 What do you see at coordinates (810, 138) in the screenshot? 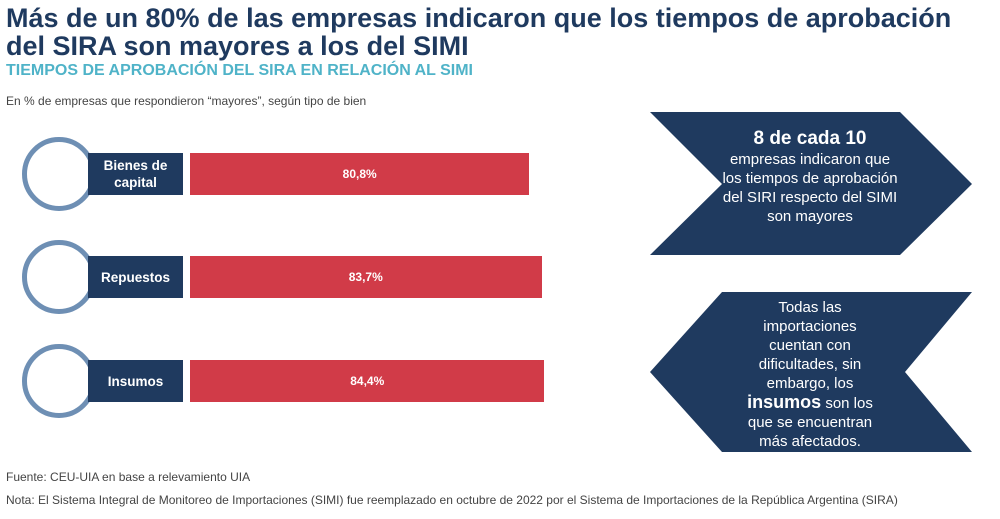
I see `callout-bold: 8 de cada 10` at bounding box center [810, 138].